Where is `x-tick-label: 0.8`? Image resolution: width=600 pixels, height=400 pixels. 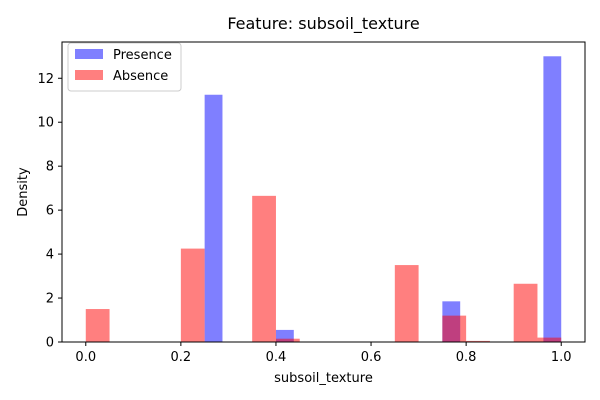
x-tick-label: 0.8 is located at coordinates (466, 357).